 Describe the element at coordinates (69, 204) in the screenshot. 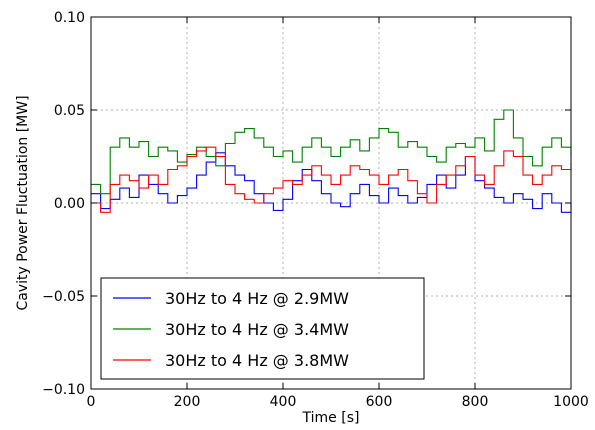

I see `y-tick-label: 0.00` at that location.